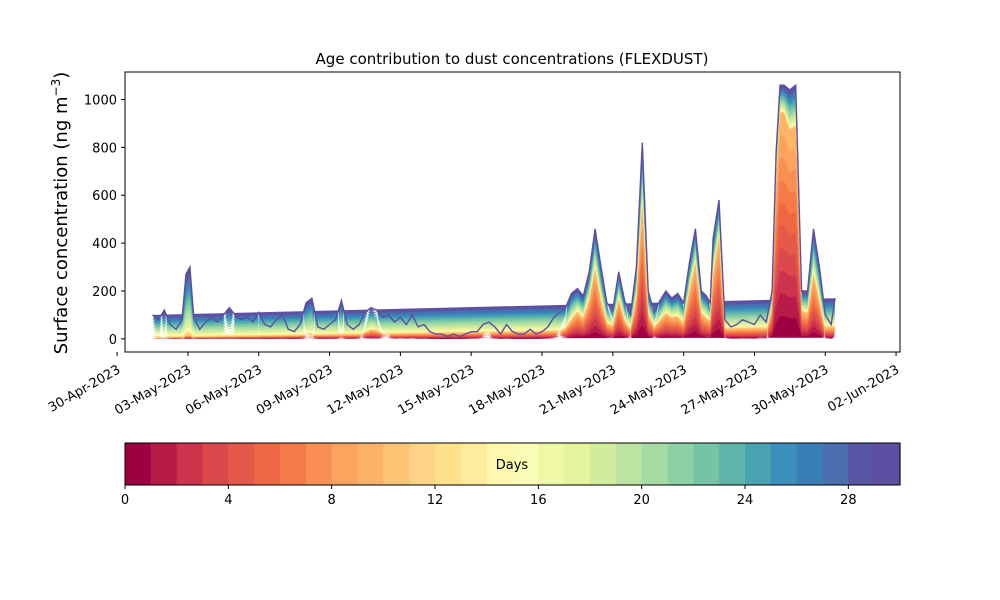  What do you see at coordinates (61, 225) in the screenshot?
I see `y-axis-label-main: Surface concentration (ng m` at bounding box center [61, 225].